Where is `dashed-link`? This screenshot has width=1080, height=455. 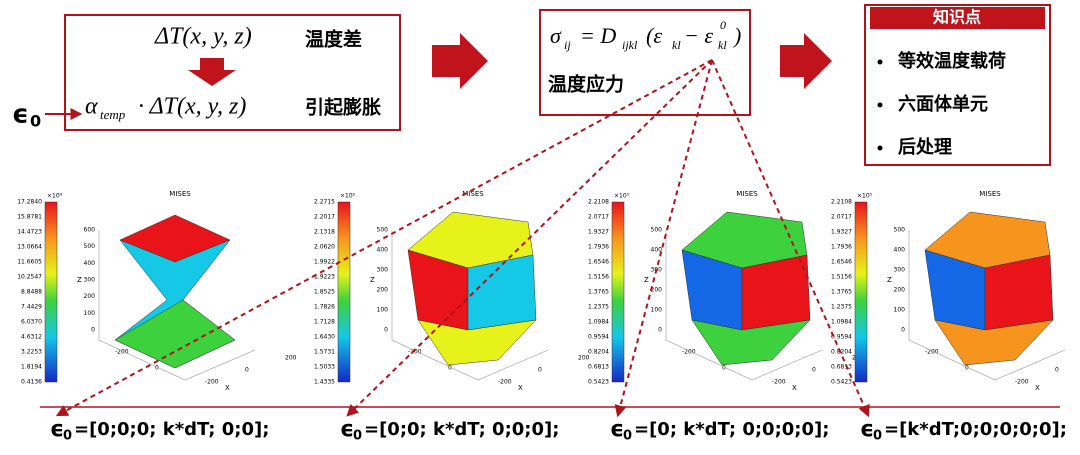
dashed-link is located at coordinates (790, 238).